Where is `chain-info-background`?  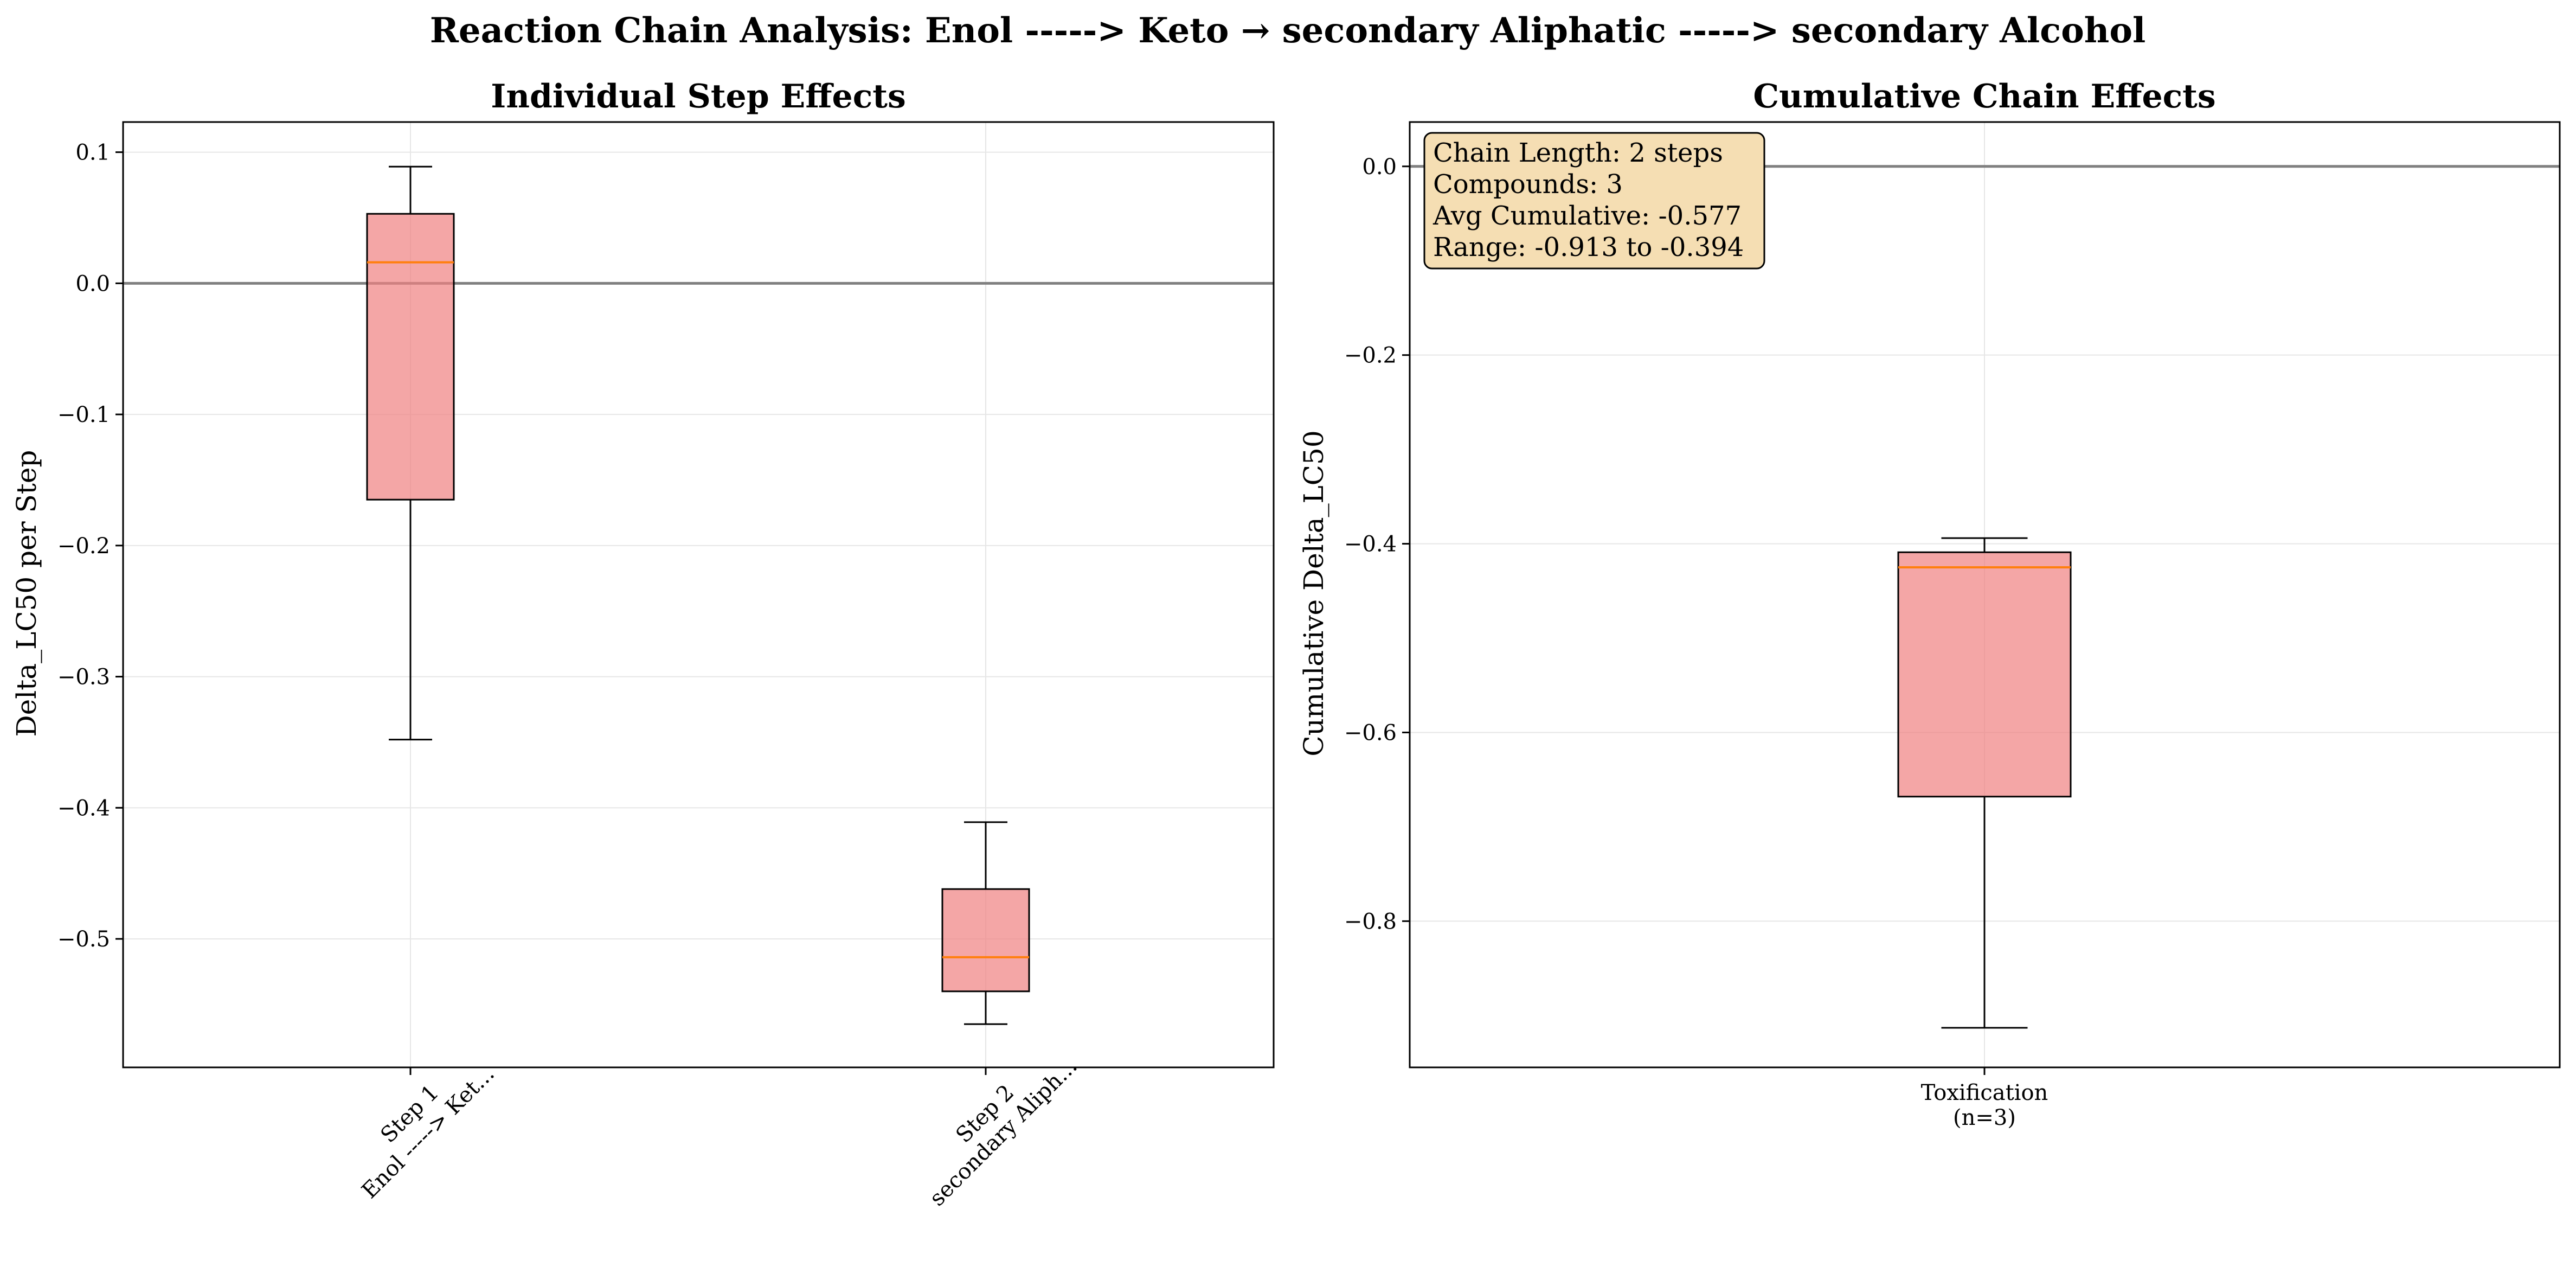 chain-info-background is located at coordinates (1594, 201).